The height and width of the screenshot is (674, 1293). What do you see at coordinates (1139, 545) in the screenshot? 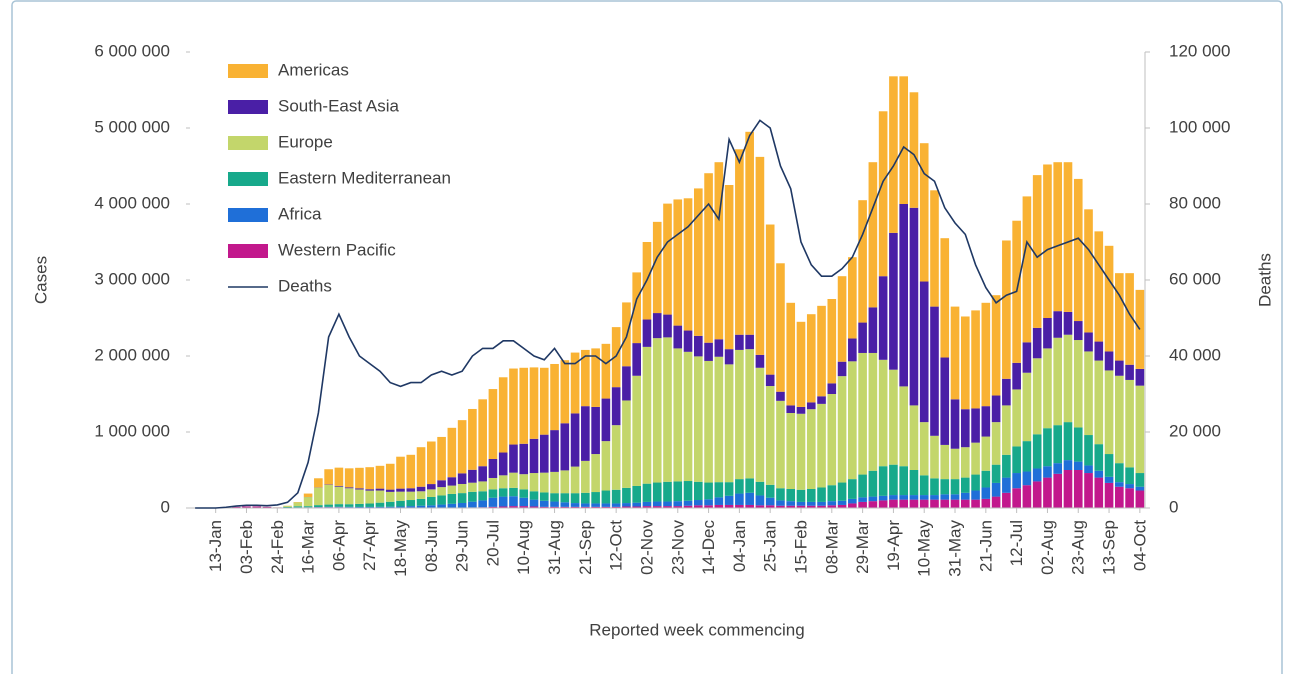
I see `x-tick-label: 04-Oct` at bounding box center [1139, 545].